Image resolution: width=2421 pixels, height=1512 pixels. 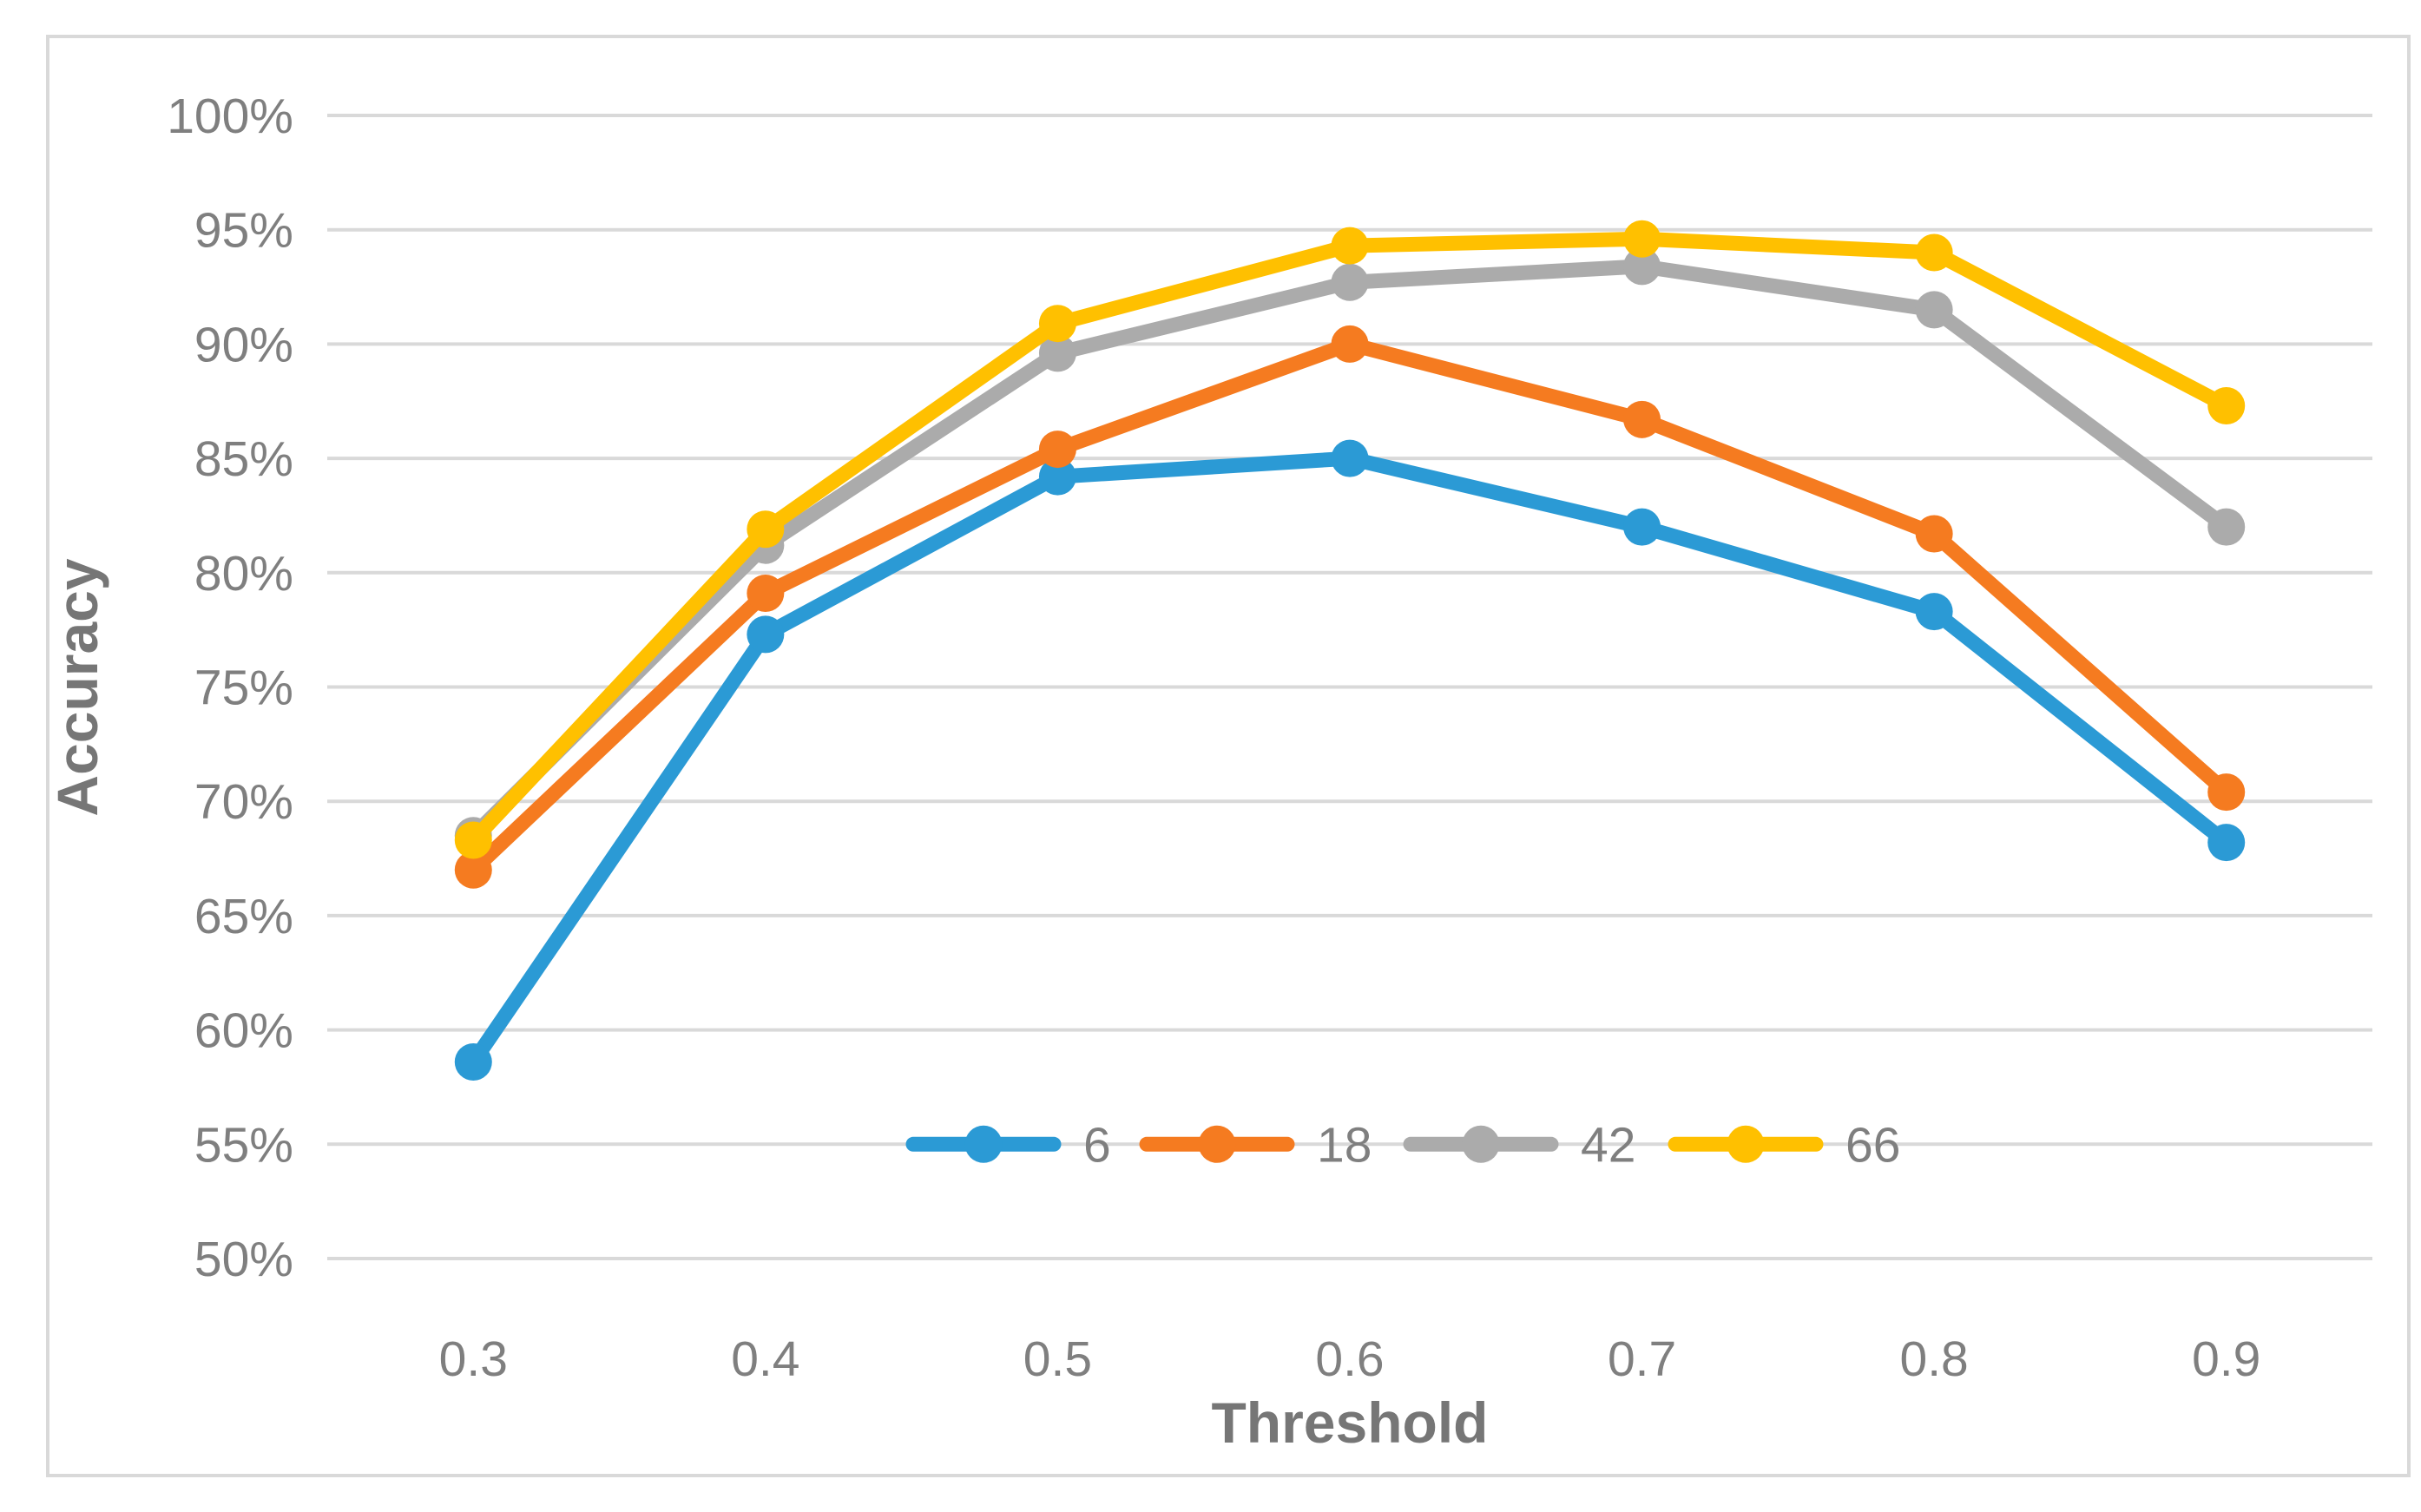 I want to click on legend-label-66: 66, so click(x=1872, y=1145).